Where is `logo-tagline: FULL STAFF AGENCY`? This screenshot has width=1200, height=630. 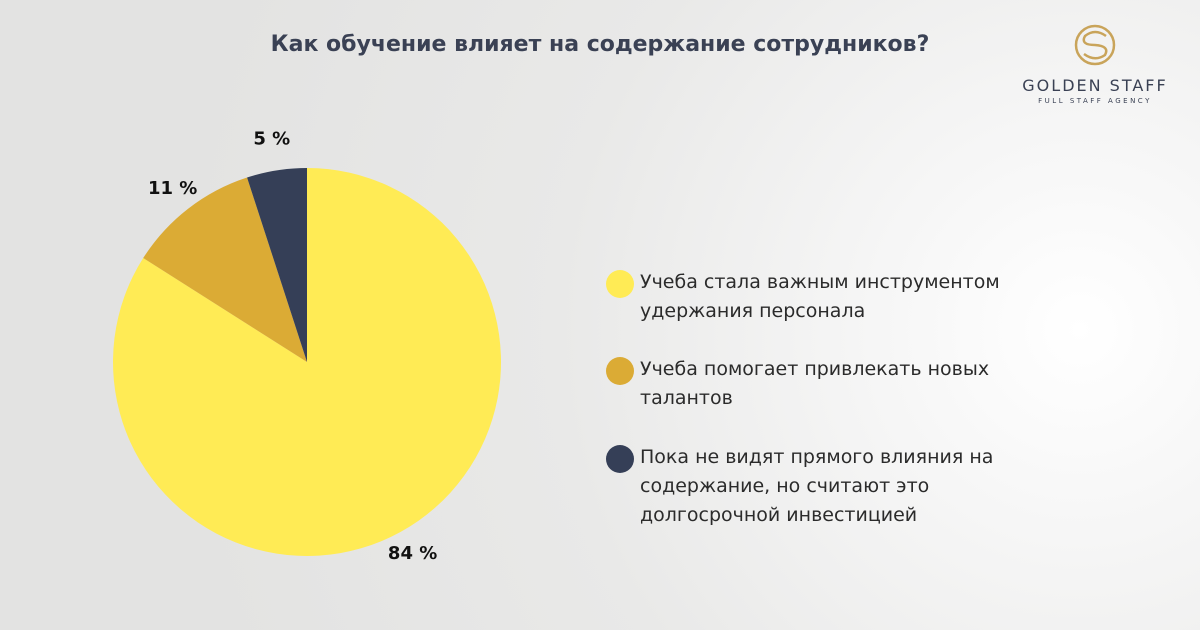
logo-tagline: FULL STAFF AGENCY is located at coordinates (1095, 101).